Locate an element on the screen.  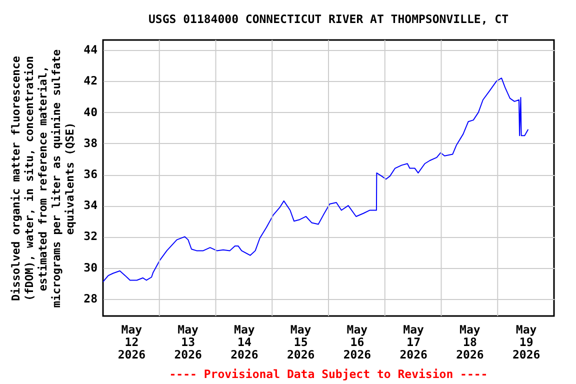
x-tick-label: May 15 2026 is located at coordinates (300, 342).